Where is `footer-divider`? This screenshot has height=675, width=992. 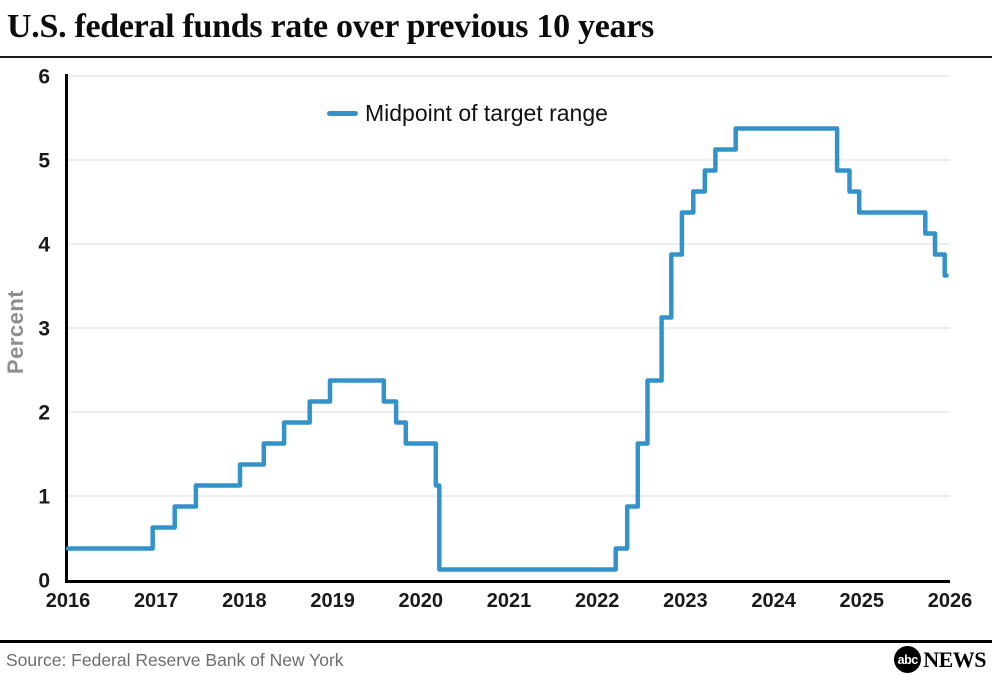 footer-divider is located at coordinates (496, 641).